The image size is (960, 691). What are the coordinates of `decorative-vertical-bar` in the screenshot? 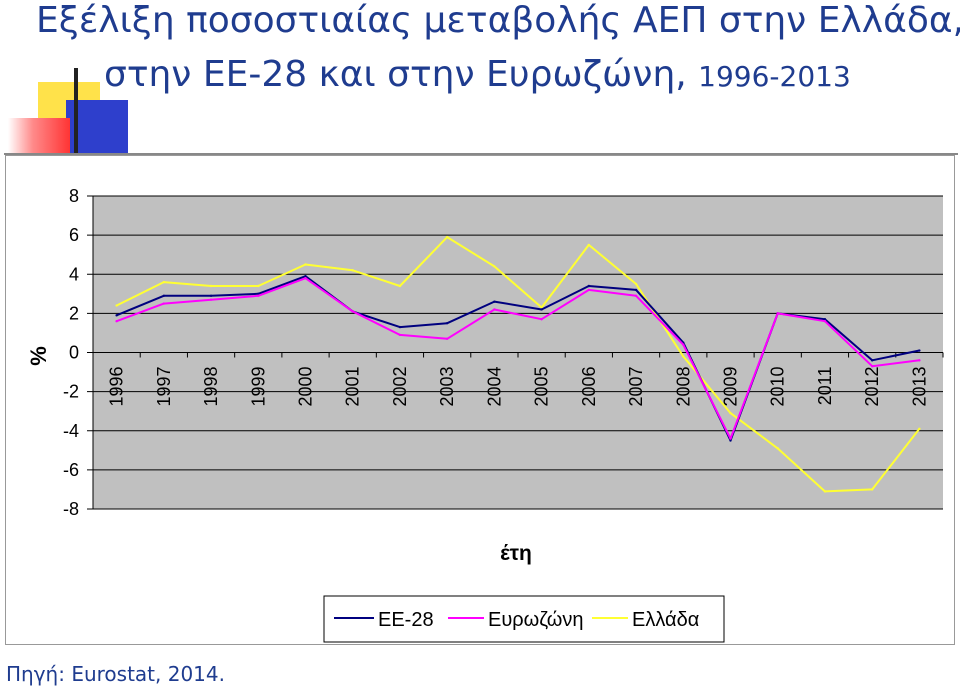 It's located at (76, 111).